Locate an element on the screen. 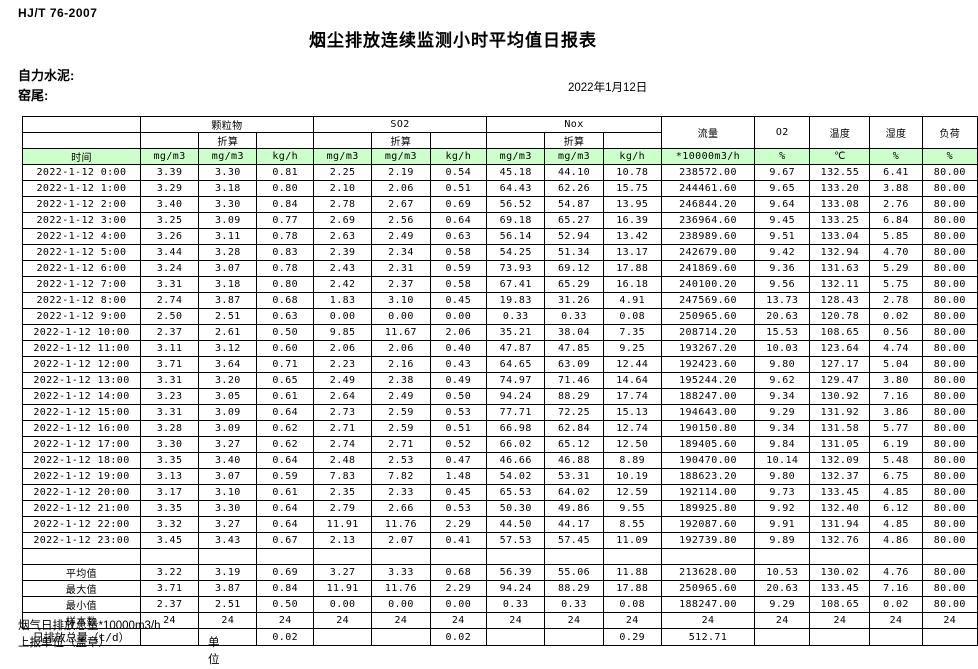 This screenshot has height=669, width=978. summary-maximum-so2-measured: 11.91 is located at coordinates (343, 588).